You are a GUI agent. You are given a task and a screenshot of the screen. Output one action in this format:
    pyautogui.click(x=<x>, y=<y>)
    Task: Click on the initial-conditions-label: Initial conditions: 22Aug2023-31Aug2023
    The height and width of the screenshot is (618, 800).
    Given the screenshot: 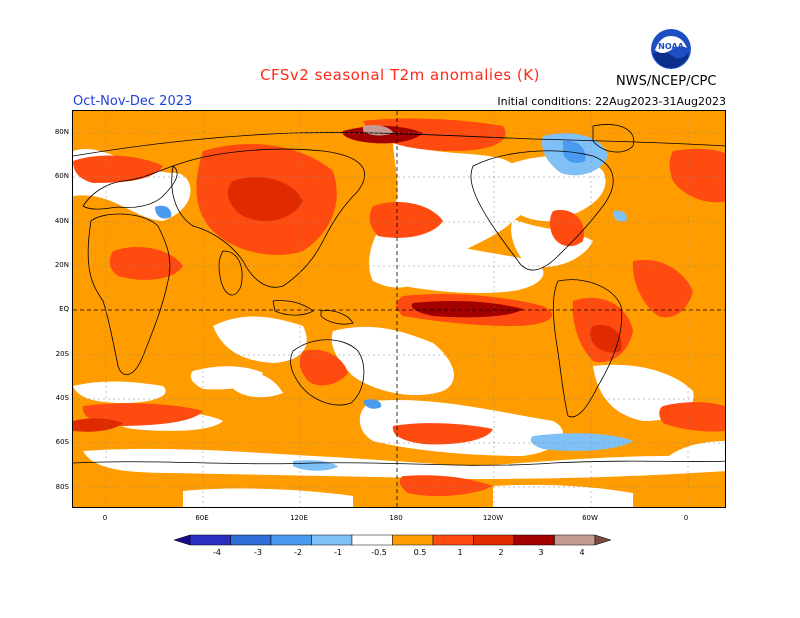 What is the action you would take?
    pyautogui.click(x=611, y=101)
    